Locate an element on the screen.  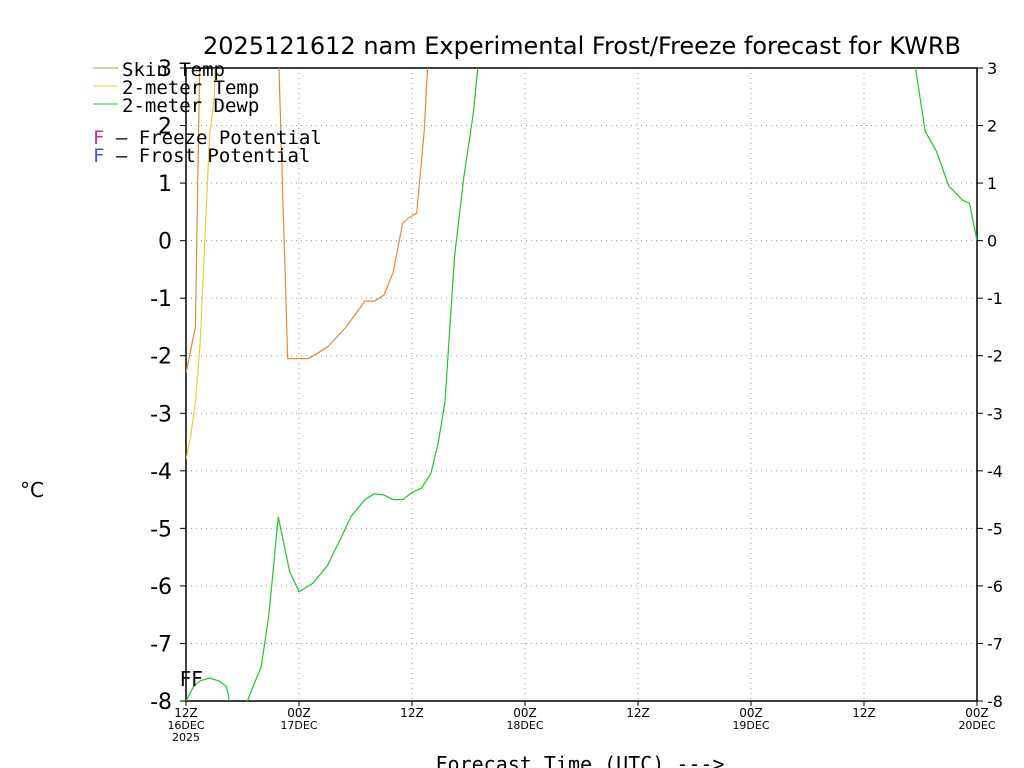
x-tick-label: 20DEC is located at coordinates (976, 725).